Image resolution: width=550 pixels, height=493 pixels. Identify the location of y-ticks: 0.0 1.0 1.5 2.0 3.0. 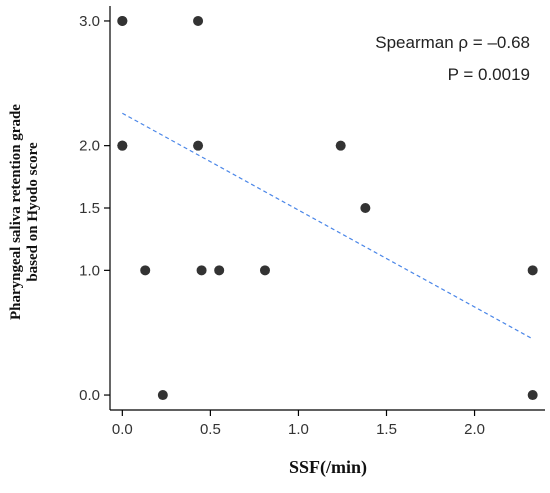
(94, 208).